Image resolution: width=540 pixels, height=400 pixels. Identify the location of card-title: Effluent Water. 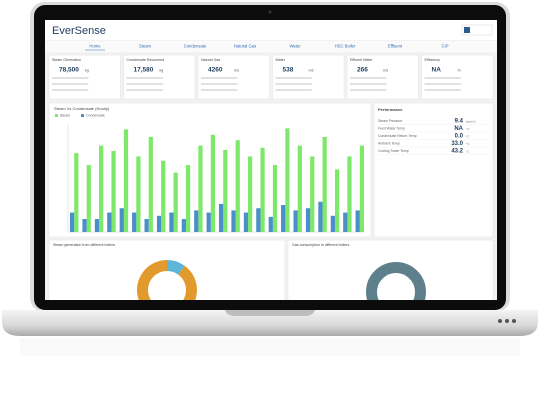
(361, 60).